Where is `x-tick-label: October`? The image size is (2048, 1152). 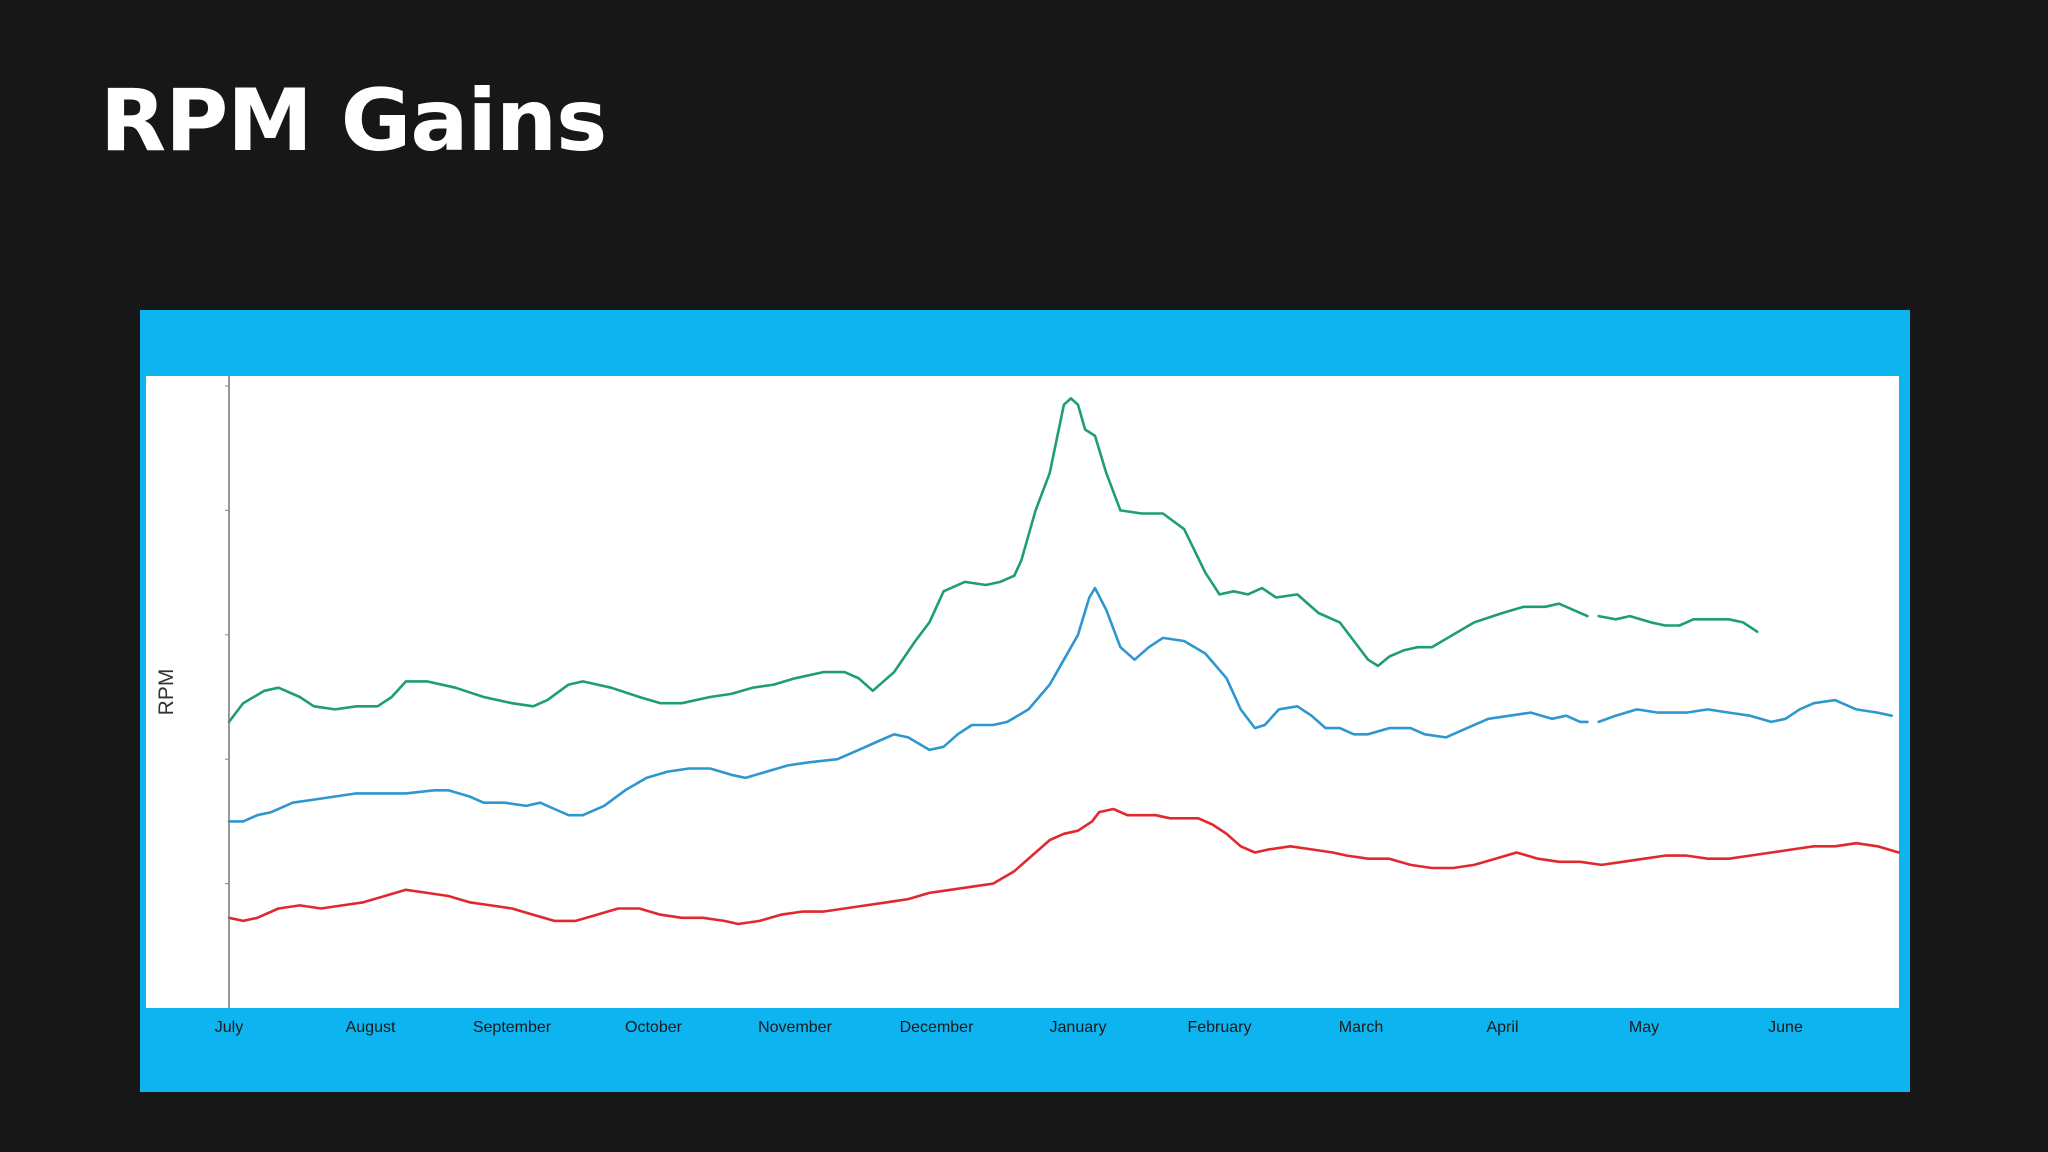 x-tick-label: October is located at coordinates (654, 1027).